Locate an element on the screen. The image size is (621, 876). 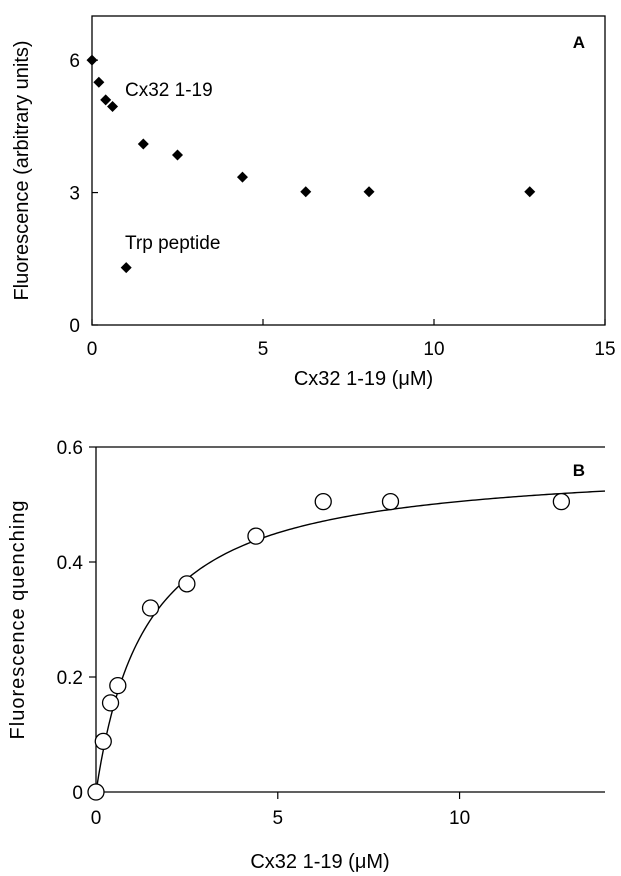
panel-b-y-axis-title: Fluorescence quenching is located at coordinates (18, 620).